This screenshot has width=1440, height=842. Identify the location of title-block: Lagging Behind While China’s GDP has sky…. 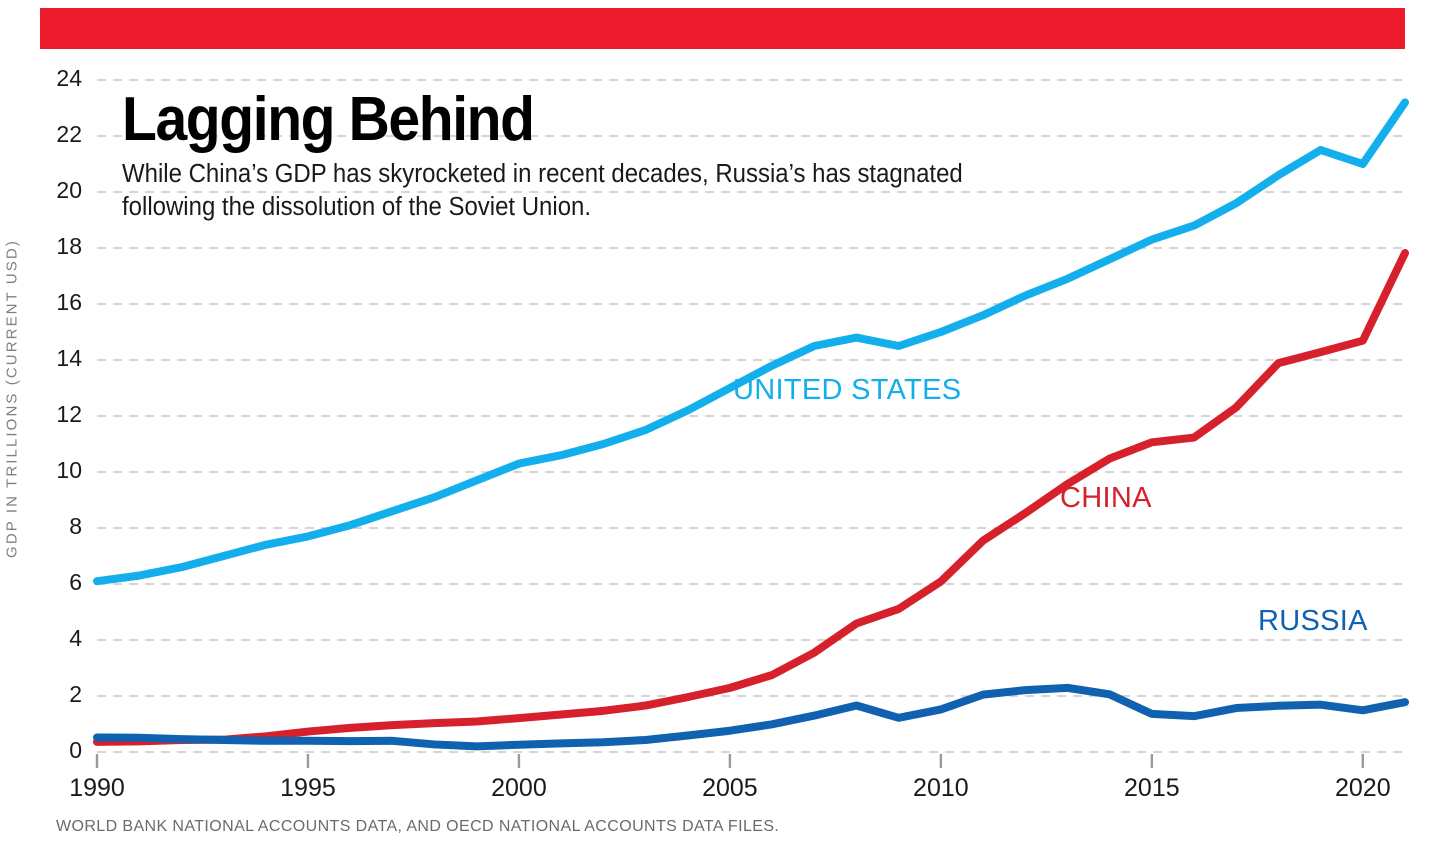
(572, 156).